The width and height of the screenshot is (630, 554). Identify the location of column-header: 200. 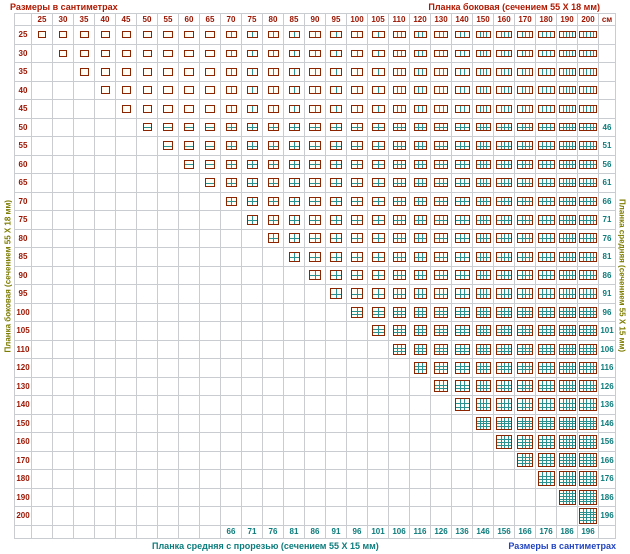
(588, 19).